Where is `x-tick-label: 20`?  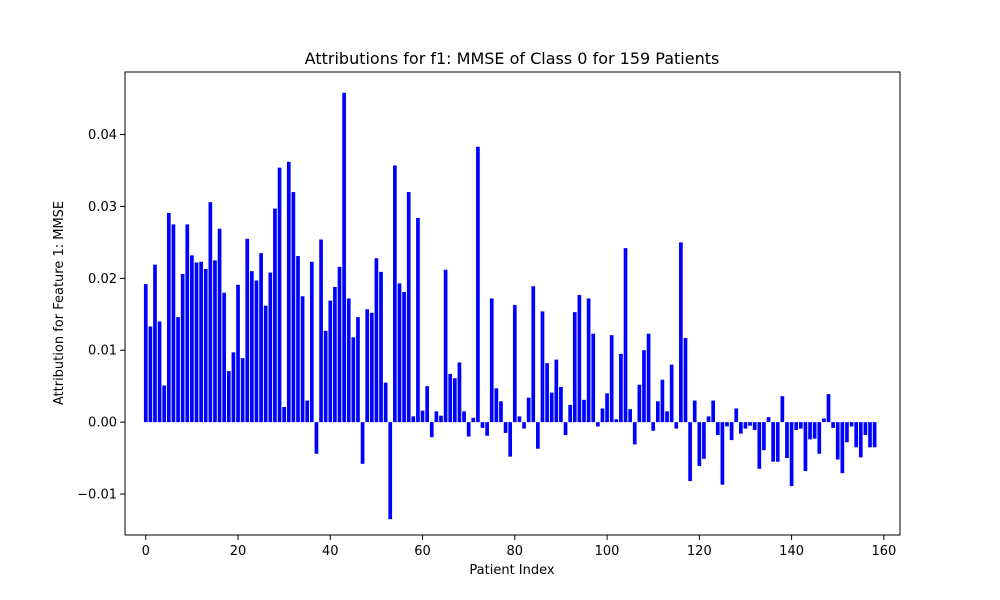 x-tick-label: 20 is located at coordinates (238, 551).